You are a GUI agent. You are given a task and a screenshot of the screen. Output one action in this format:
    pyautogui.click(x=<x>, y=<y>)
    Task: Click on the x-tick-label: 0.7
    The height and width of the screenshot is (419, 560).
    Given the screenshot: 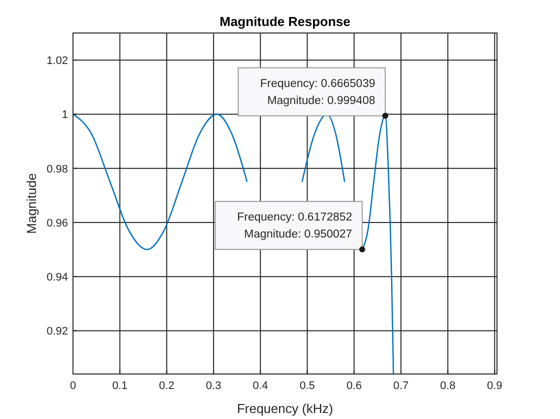 What is the action you would take?
    pyautogui.click(x=401, y=386)
    